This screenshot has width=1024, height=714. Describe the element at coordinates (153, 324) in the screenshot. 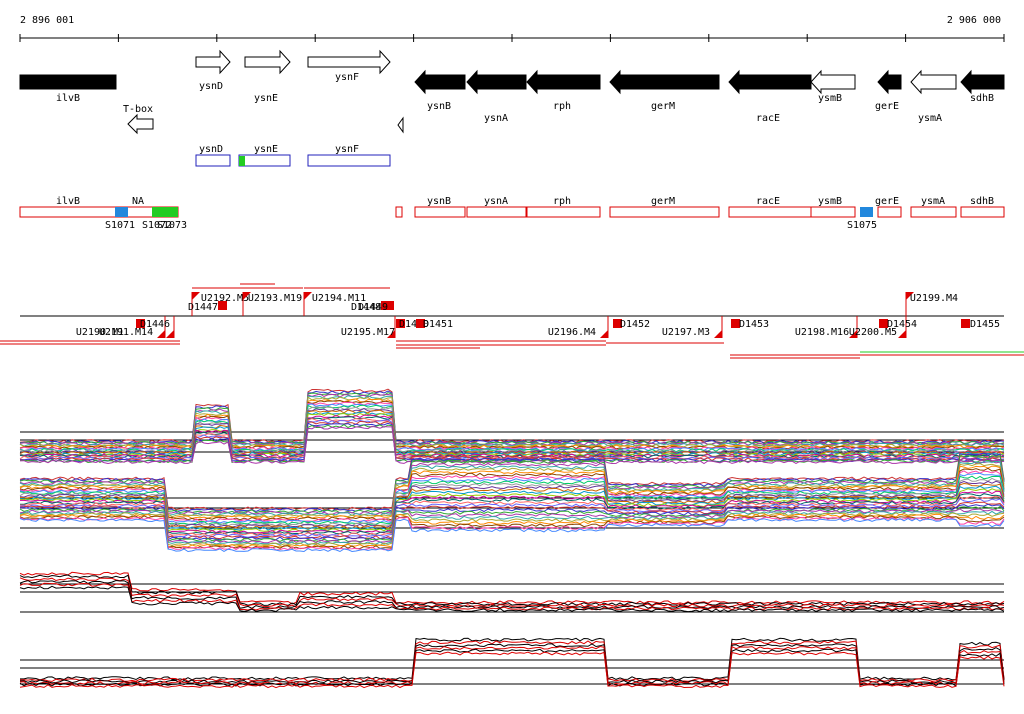

I see `terminator-D1446: D1446` at that location.